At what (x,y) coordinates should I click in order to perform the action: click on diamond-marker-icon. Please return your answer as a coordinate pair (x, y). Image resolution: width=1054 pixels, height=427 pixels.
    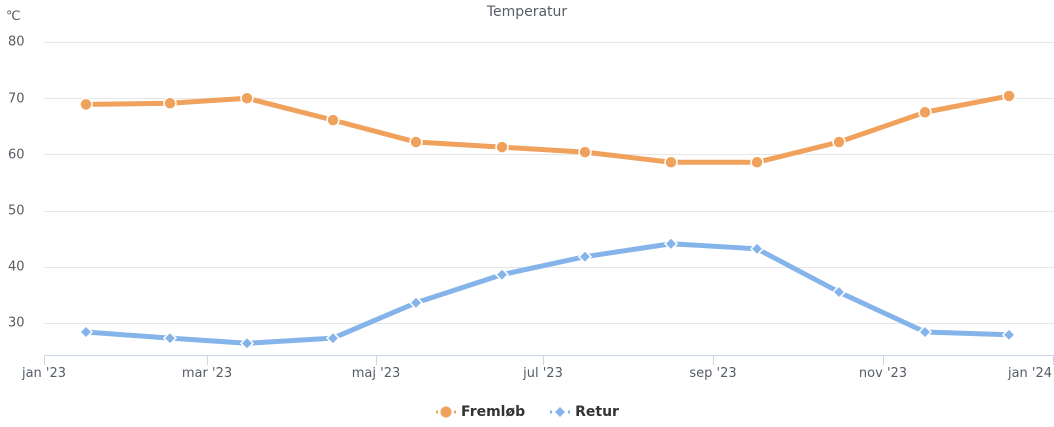
    Looking at the image, I should click on (560, 412).